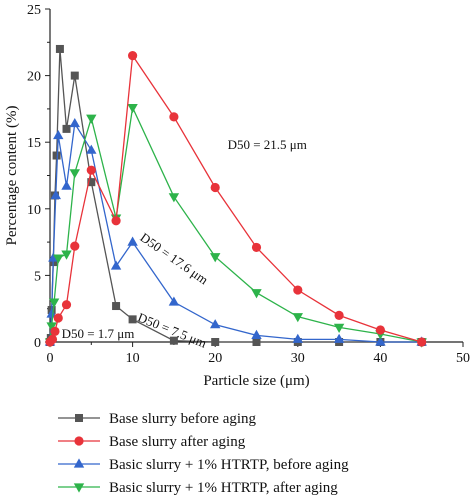  Describe the element at coordinates (98, 333) in the screenshot. I see `d50-annotation: D50 = 1.7 μm` at that location.